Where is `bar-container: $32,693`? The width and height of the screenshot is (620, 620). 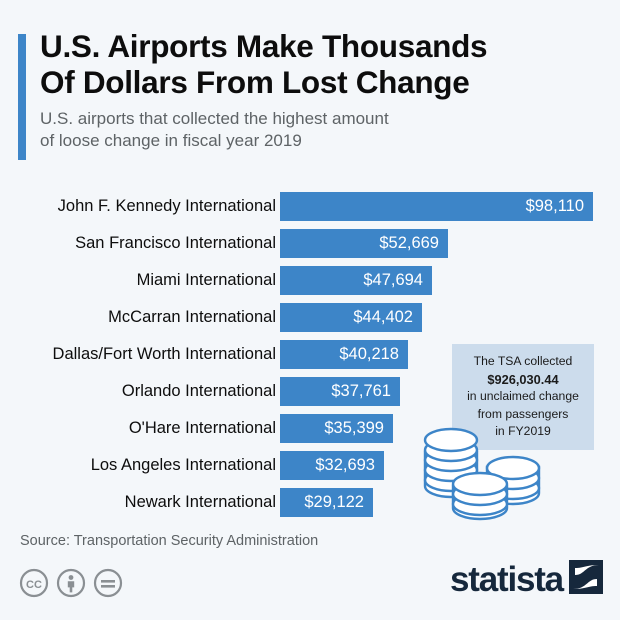 bar-container: $32,693 is located at coordinates (332, 465).